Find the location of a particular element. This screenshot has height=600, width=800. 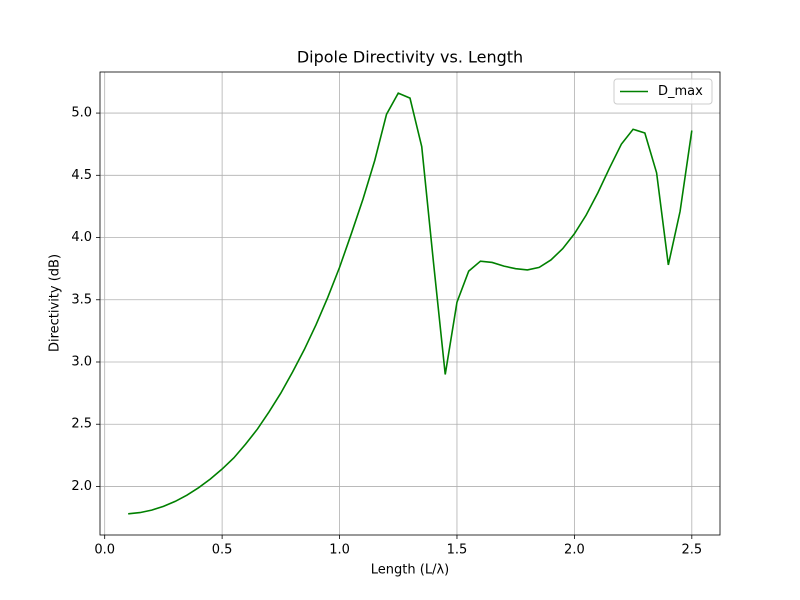

y-tick-label: 3.0 is located at coordinates (81, 361).